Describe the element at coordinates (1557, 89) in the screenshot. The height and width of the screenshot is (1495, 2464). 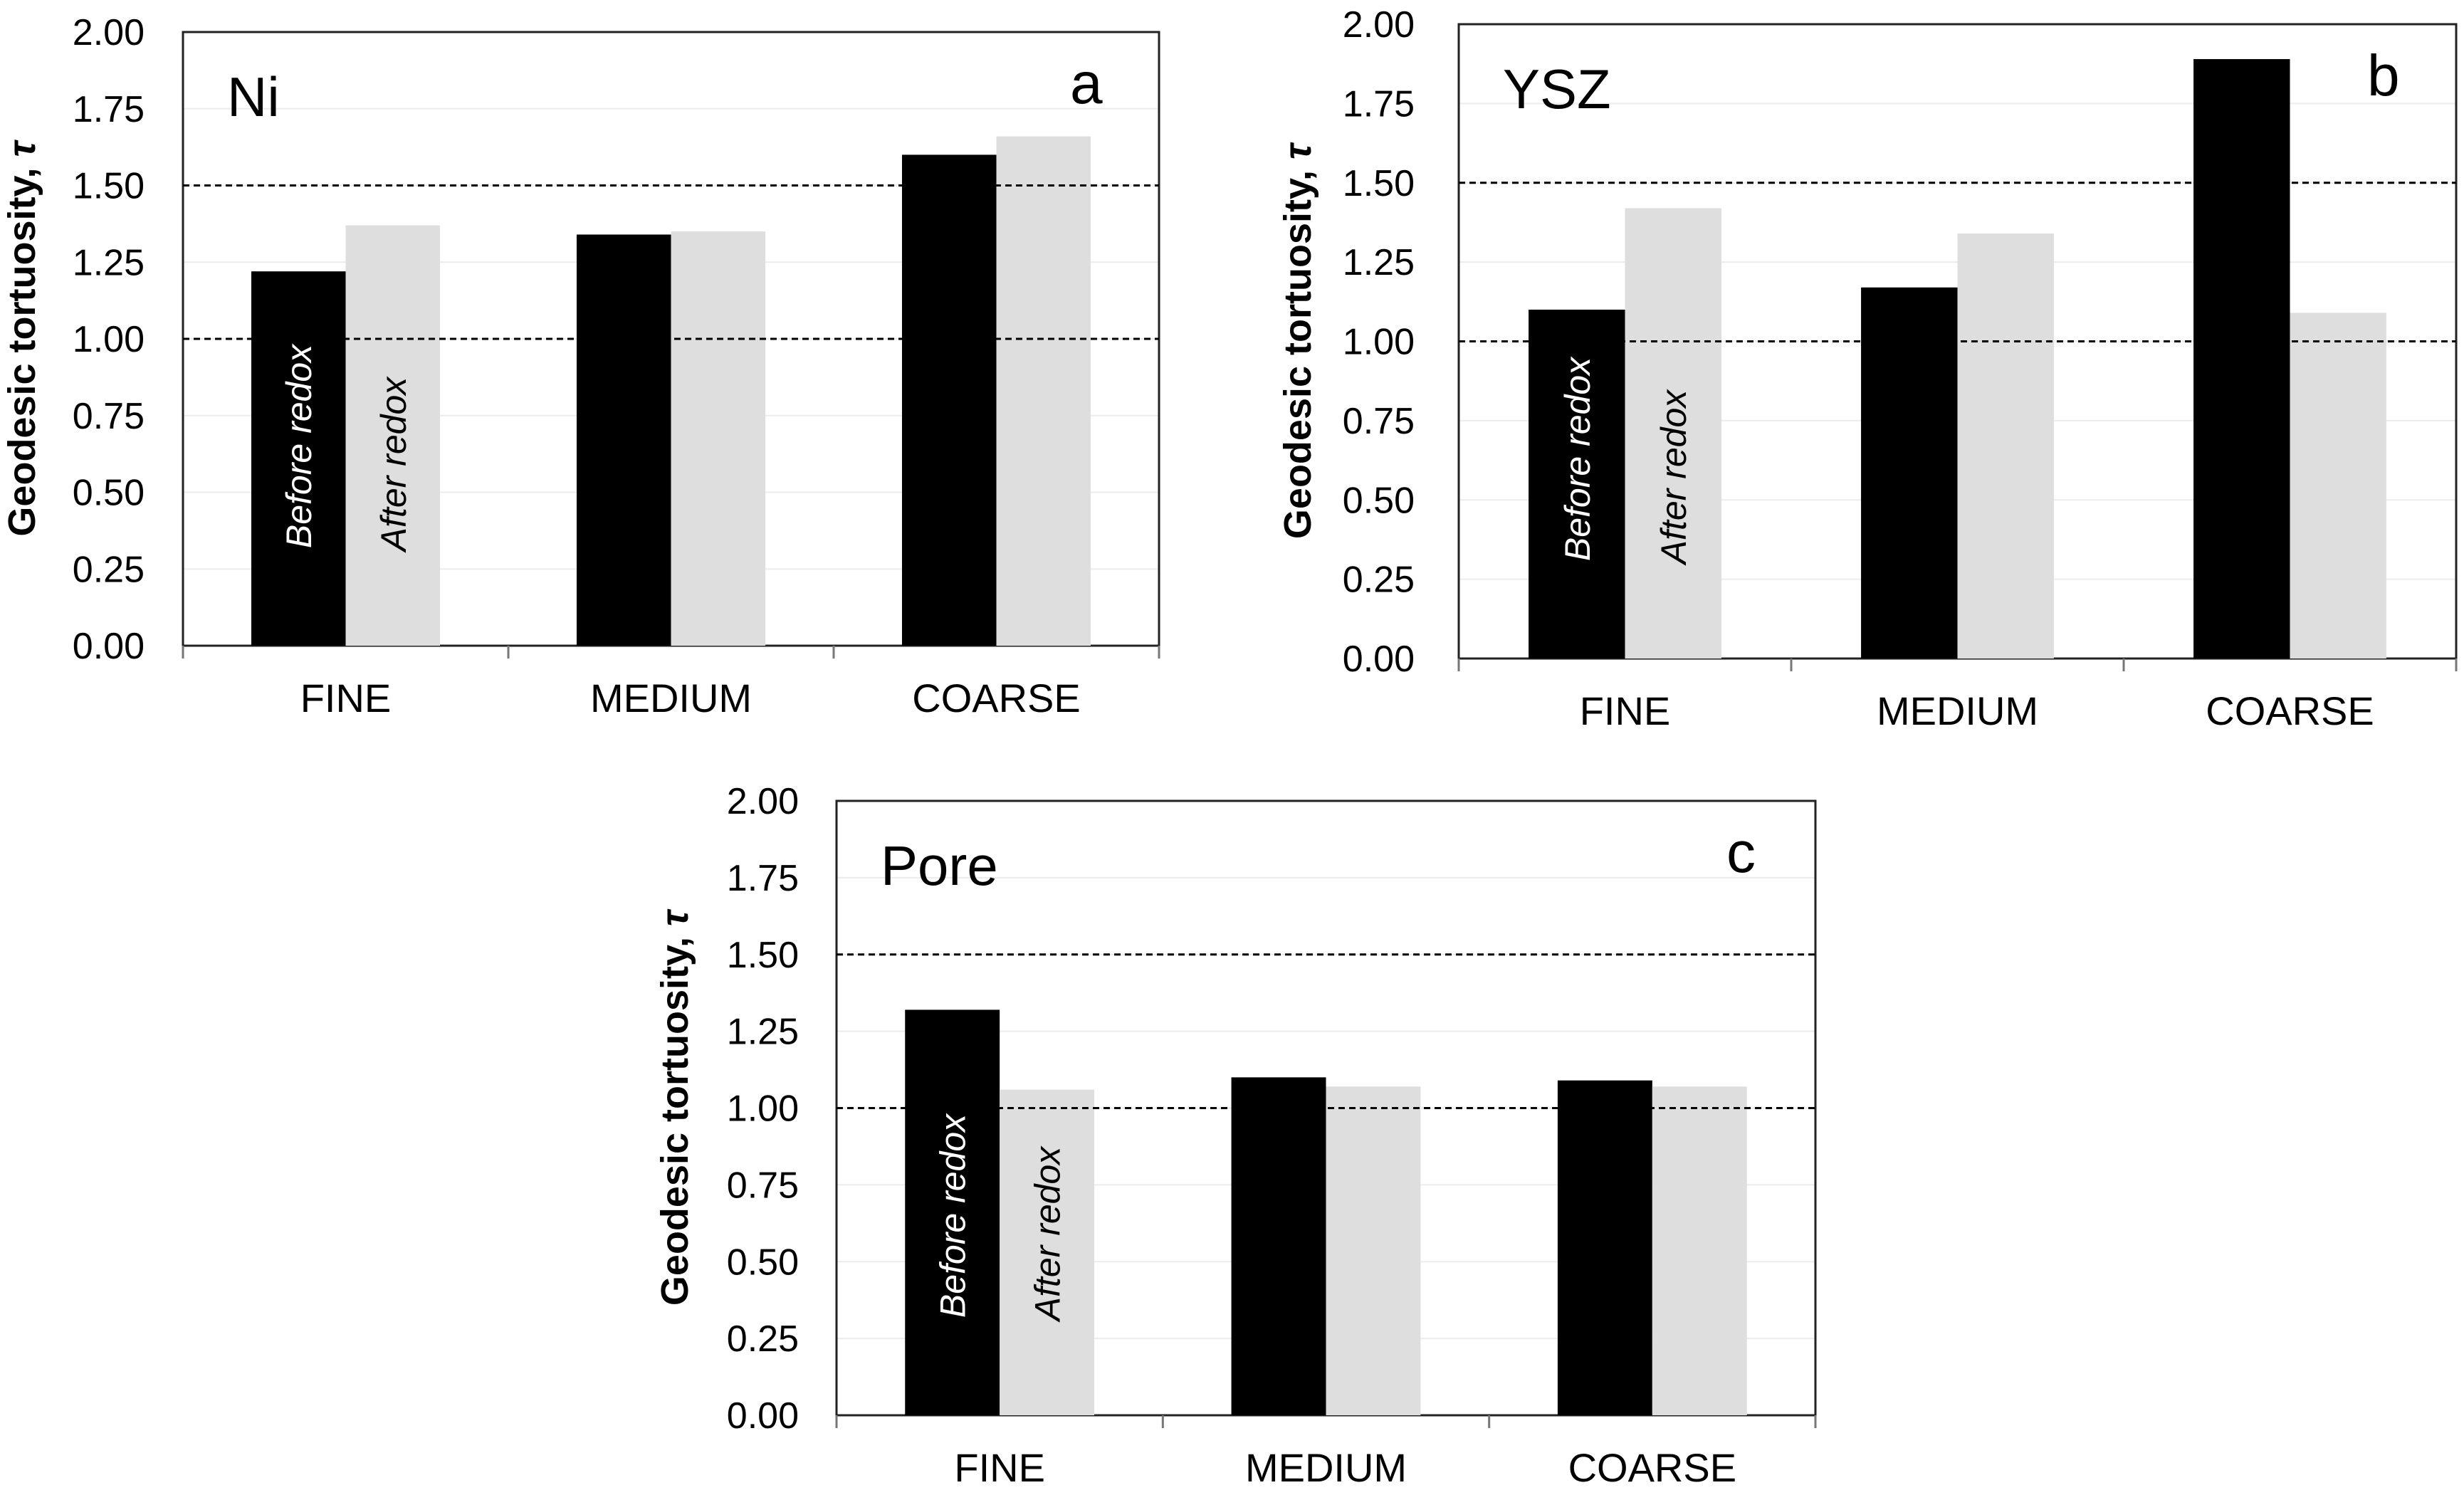
I see `material-label: YSZ` at that location.